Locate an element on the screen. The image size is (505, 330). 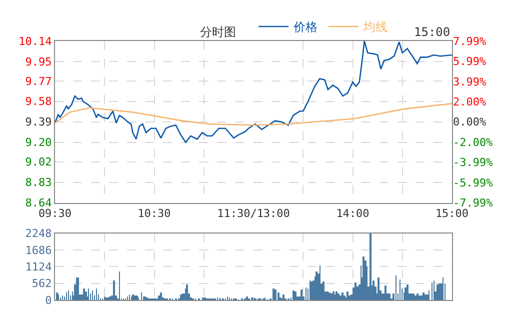
y-tick-label: 9.20 is located at coordinates (38, 143).